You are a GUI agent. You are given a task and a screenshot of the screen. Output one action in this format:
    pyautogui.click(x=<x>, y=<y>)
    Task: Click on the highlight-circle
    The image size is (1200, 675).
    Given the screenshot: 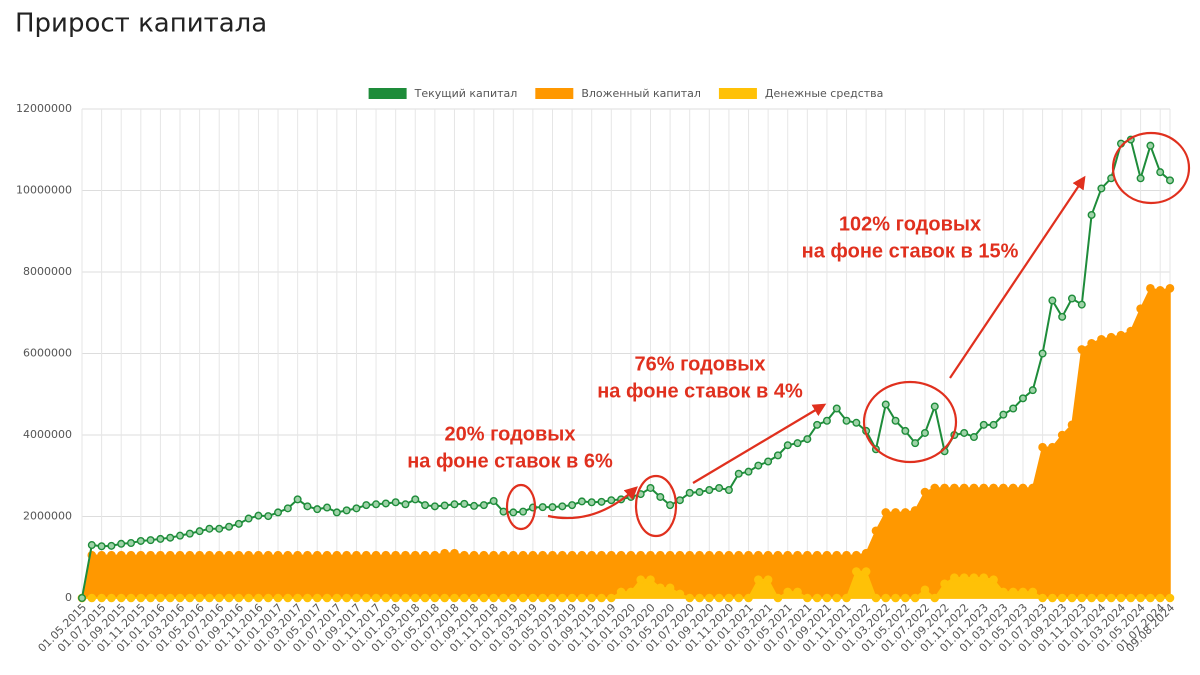 What is the action you would take?
    pyautogui.click(x=656, y=506)
    